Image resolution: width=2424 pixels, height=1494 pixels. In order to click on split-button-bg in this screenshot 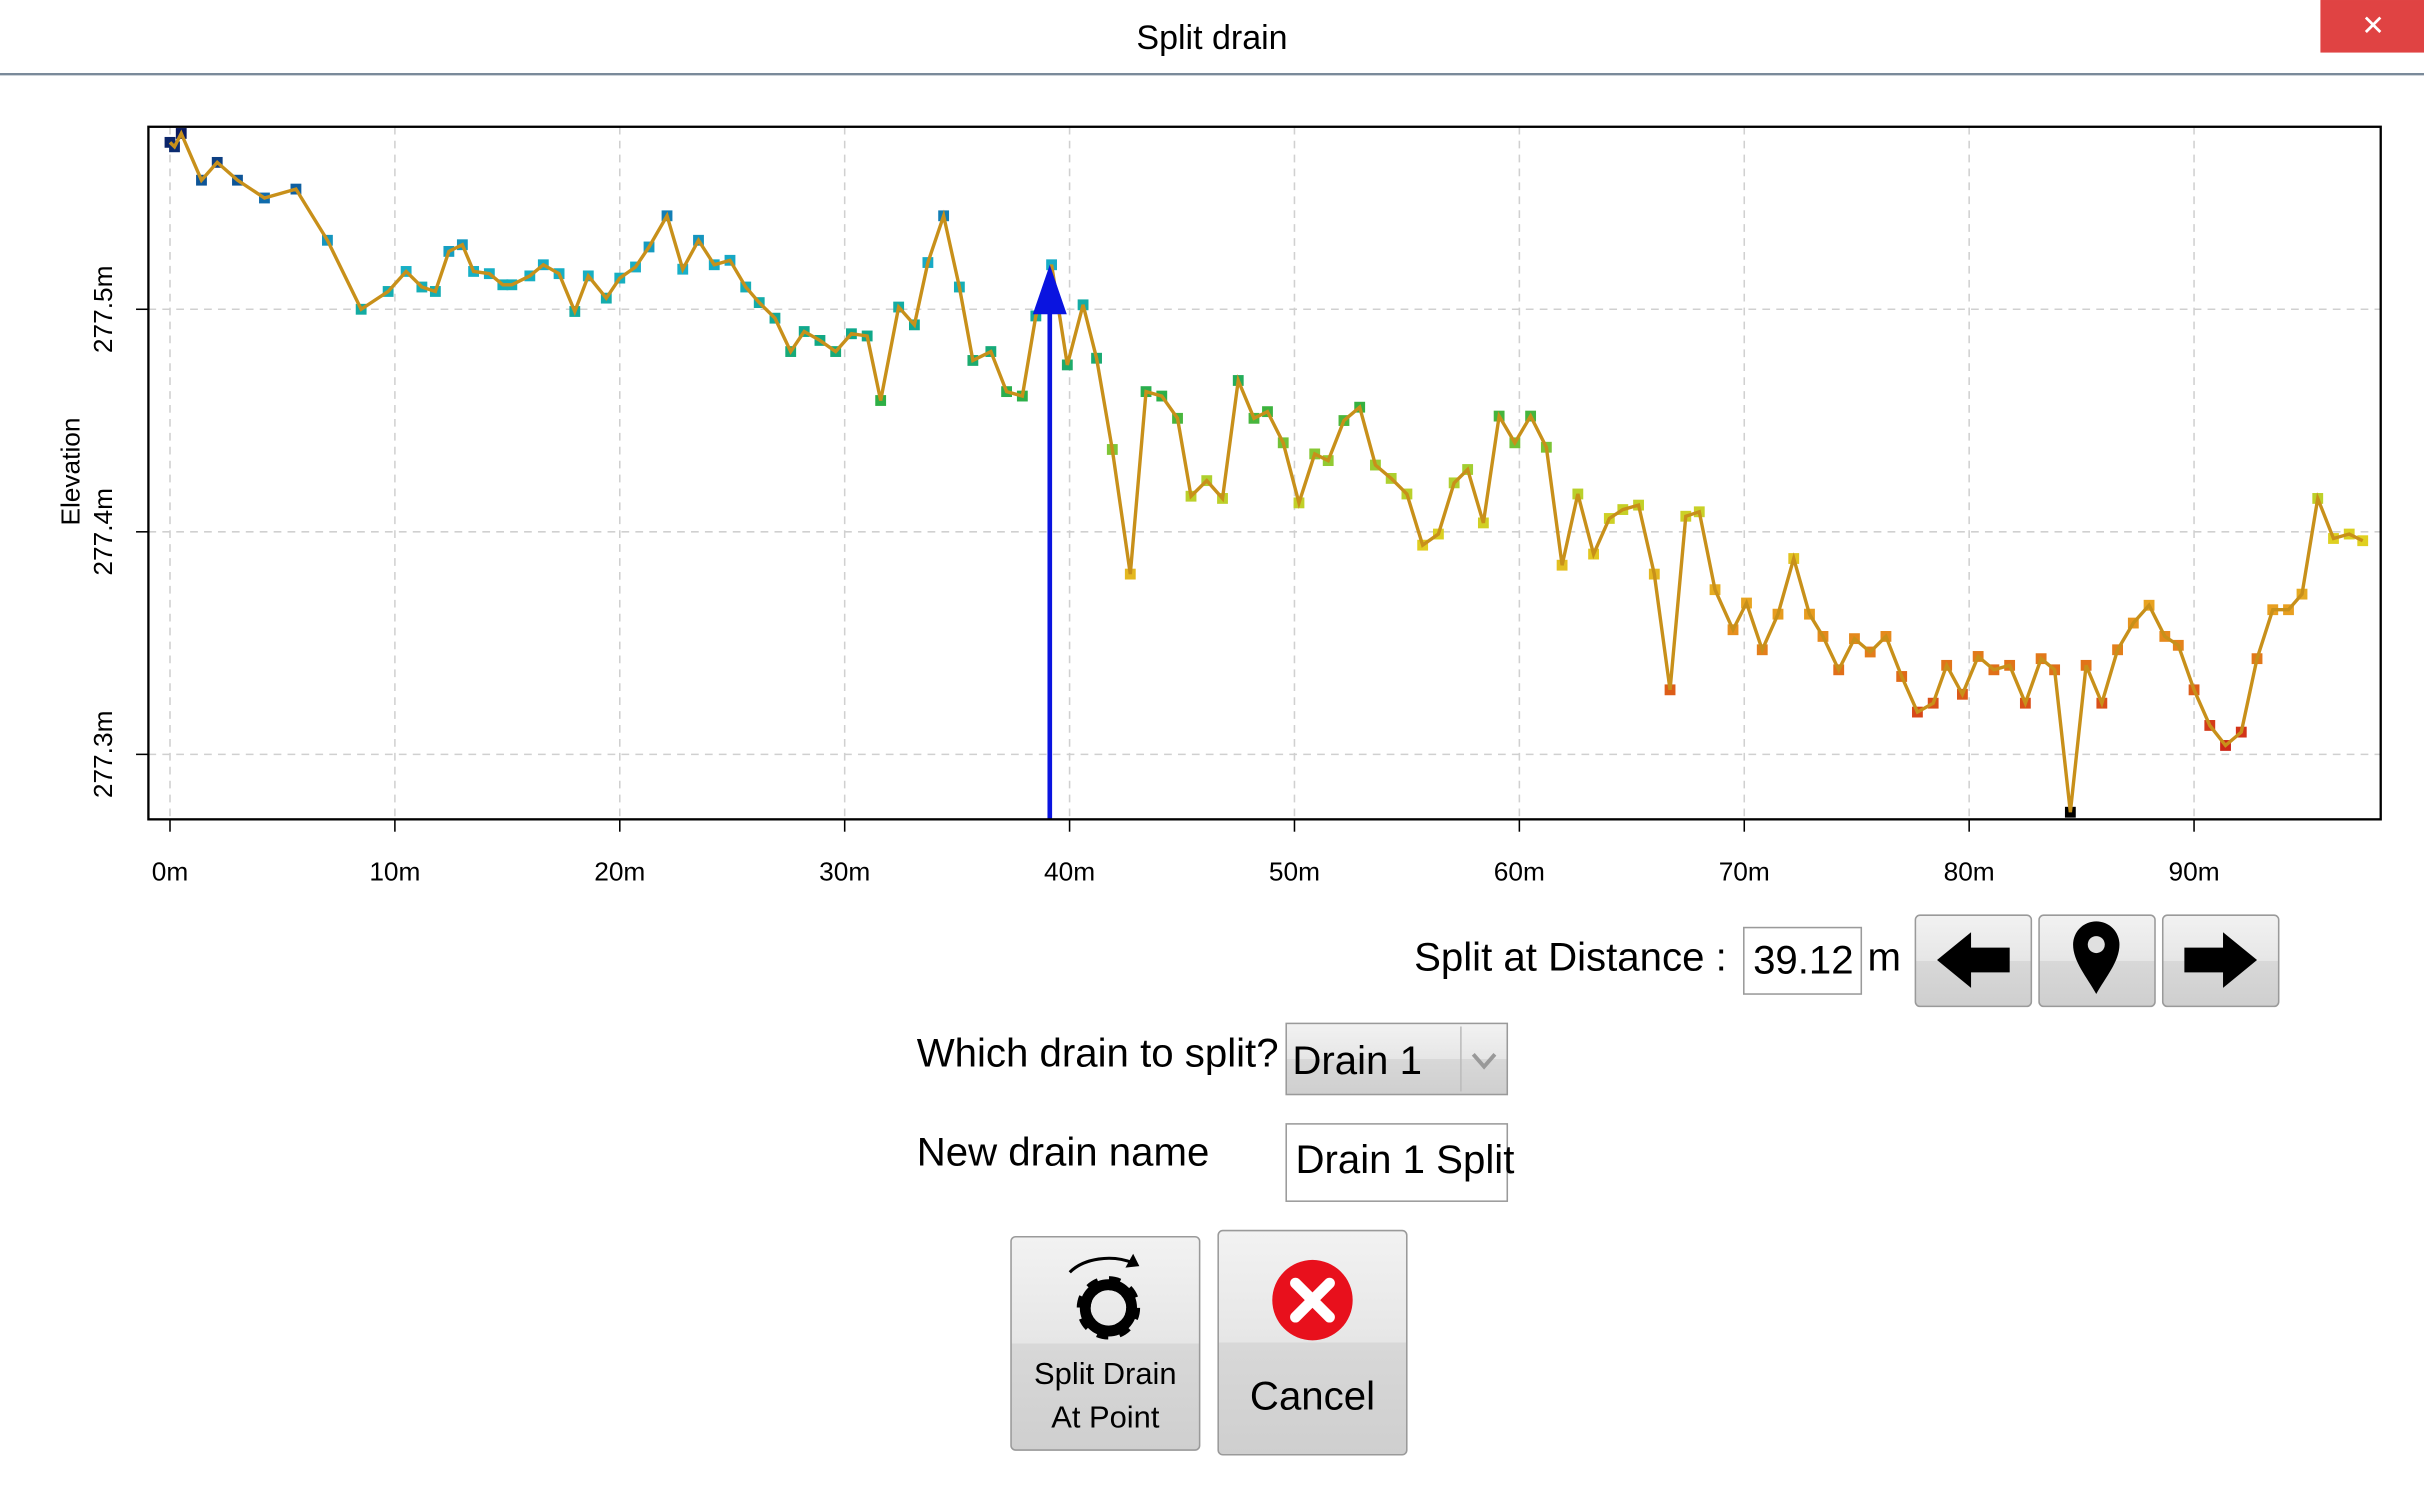, I will do `click(1105, 1343)`.